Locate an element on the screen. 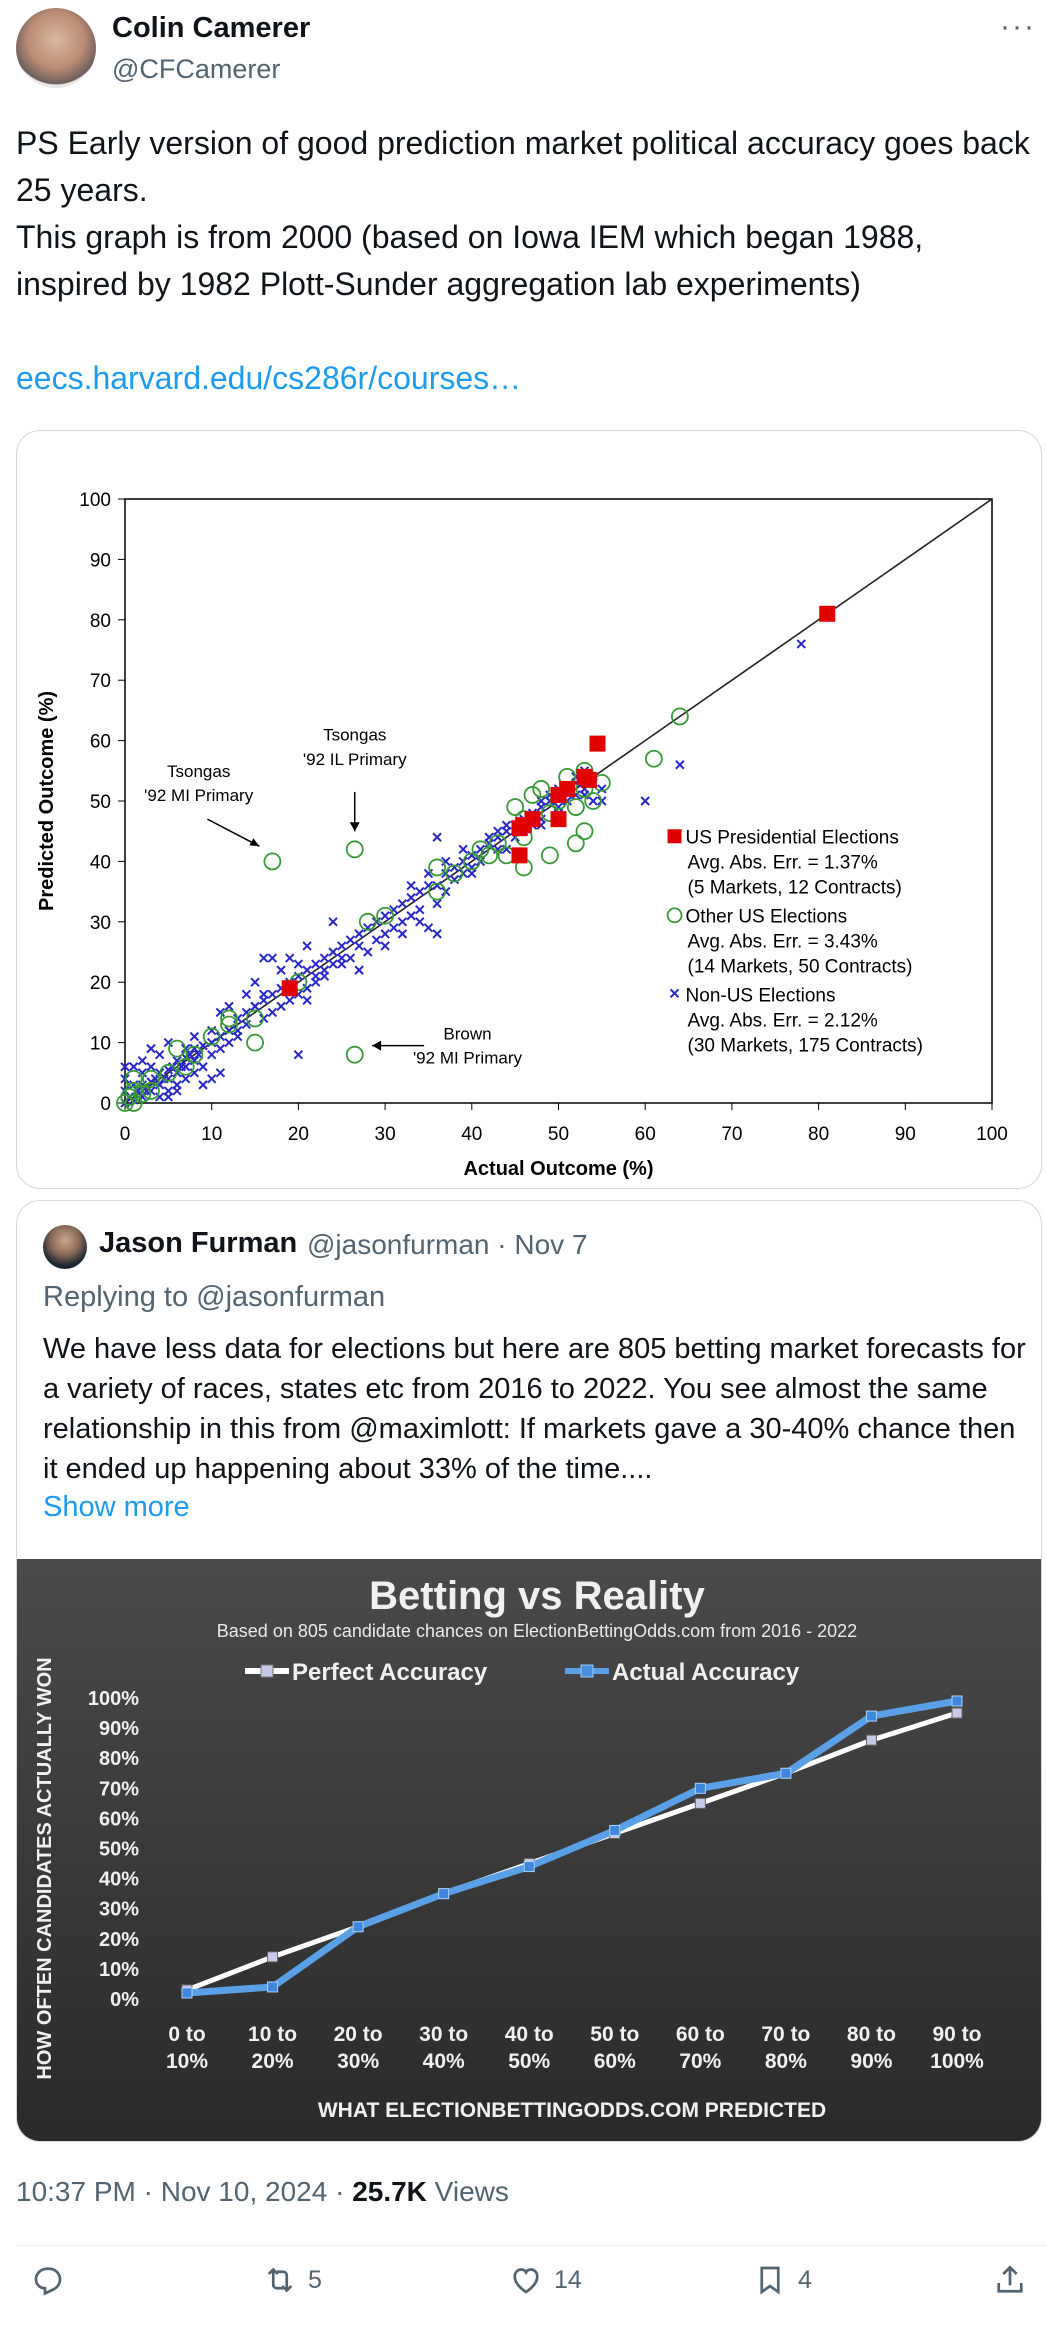 Image resolution: width=1046 pixels, height=2342 pixels. x-tick-label: 20% is located at coordinates (273, 2061).